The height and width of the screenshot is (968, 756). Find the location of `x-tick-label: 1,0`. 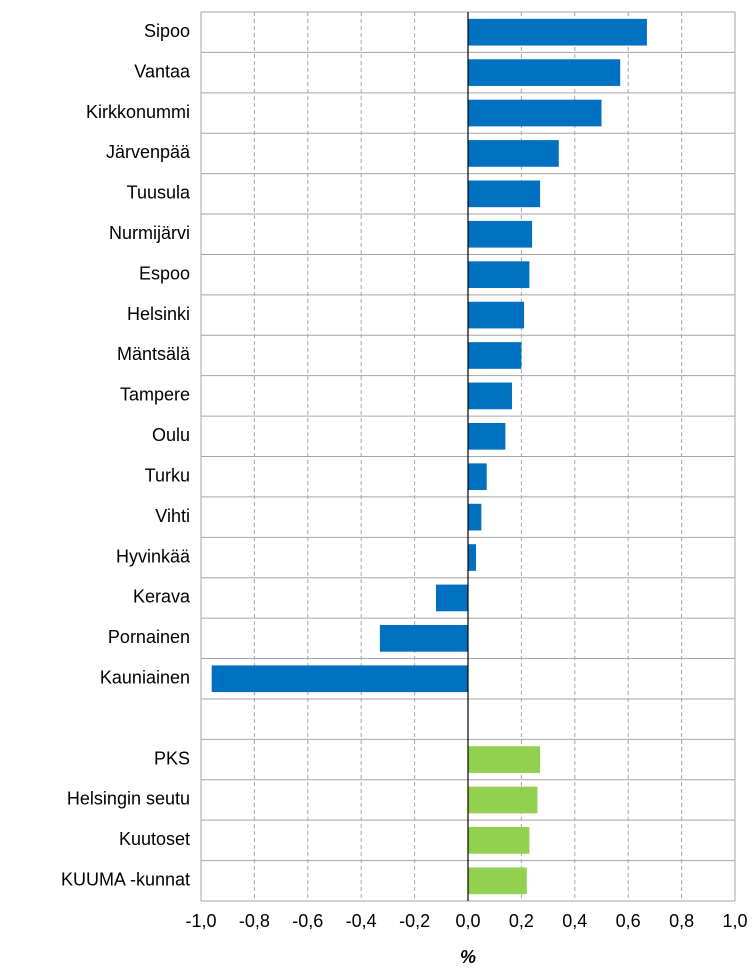

x-tick-label: 1,0 is located at coordinates (734, 921).